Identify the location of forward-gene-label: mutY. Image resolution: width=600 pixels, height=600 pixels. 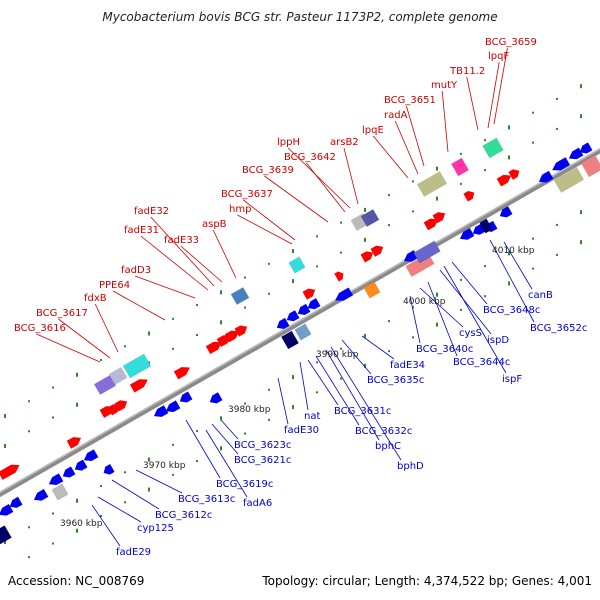
(444, 85).